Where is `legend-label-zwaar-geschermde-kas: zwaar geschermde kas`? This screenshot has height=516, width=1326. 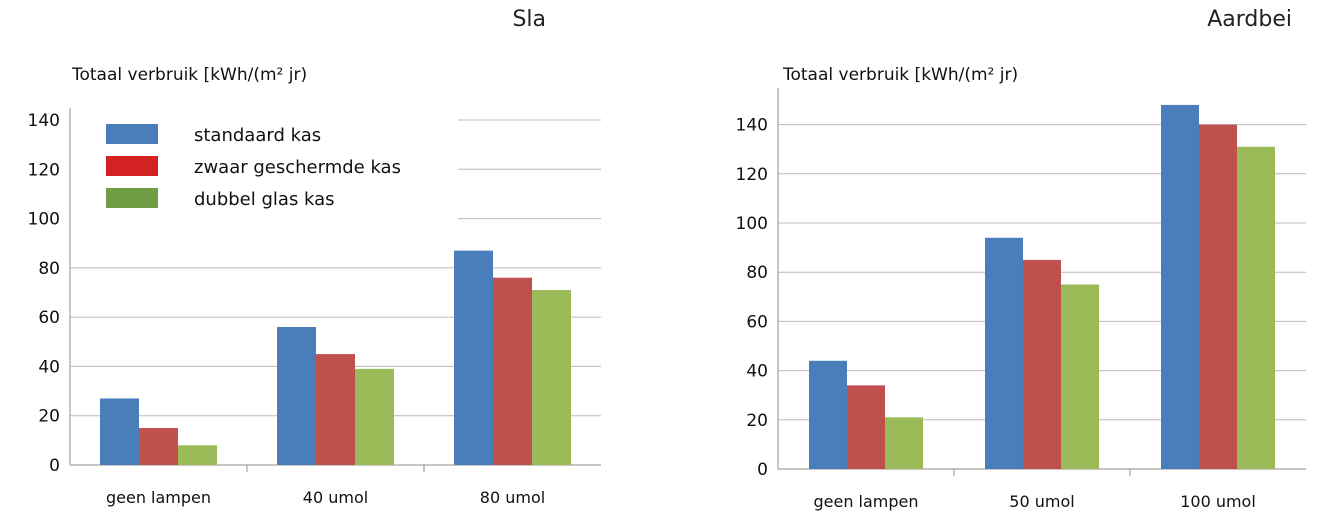 legend-label-zwaar-geschermde-kas: zwaar geschermde kas is located at coordinates (297, 167).